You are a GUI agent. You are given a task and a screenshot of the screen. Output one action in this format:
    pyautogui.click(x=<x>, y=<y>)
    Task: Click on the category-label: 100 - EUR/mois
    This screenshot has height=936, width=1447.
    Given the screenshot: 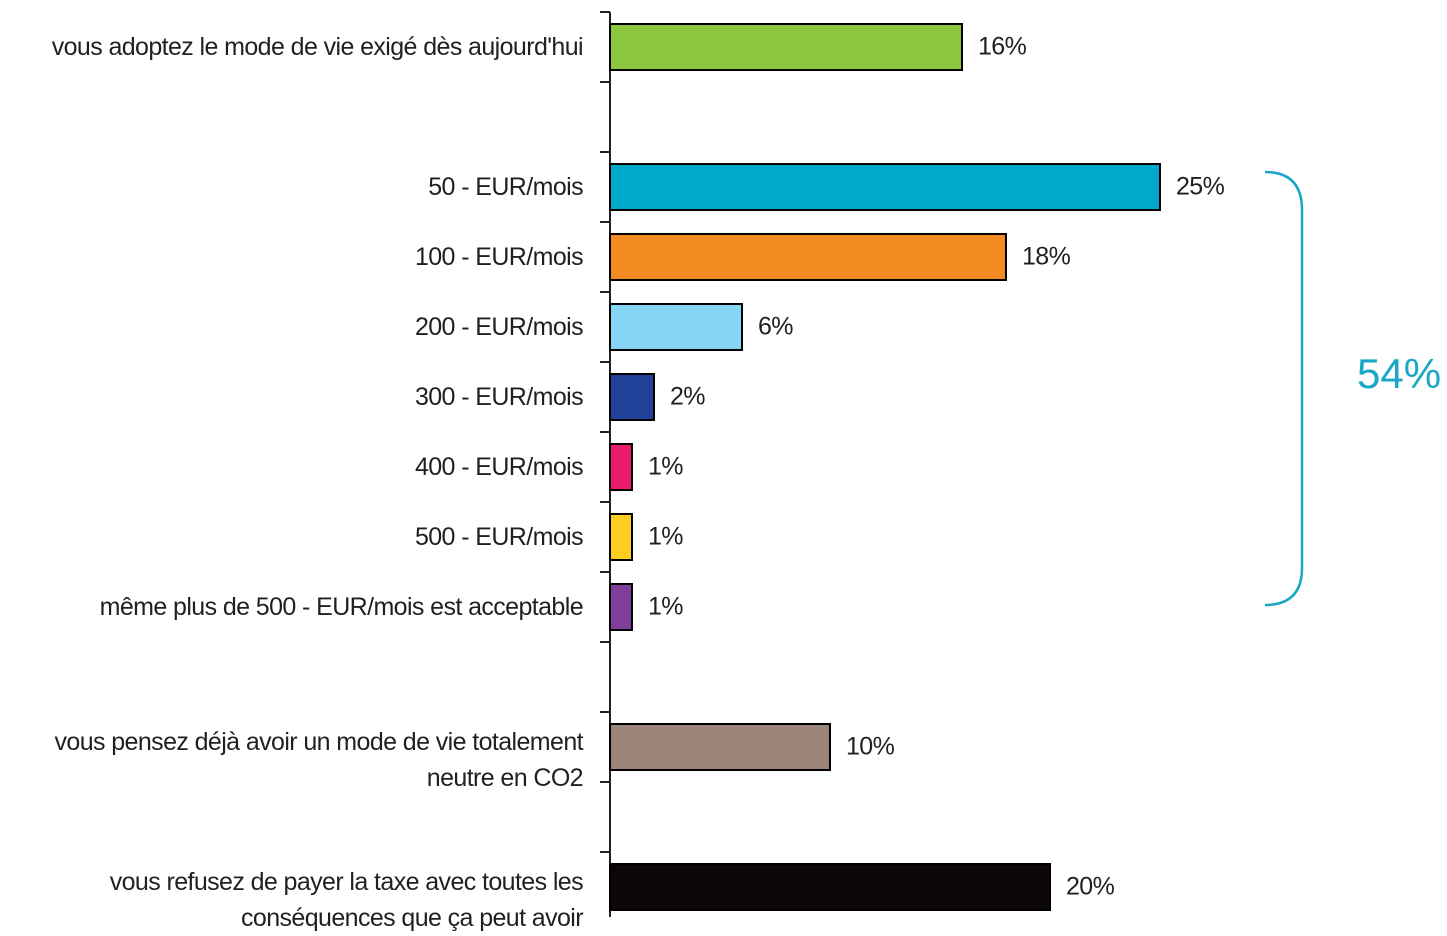 What is the action you would take?
    pyautogui.click(x=499, y=257)
    